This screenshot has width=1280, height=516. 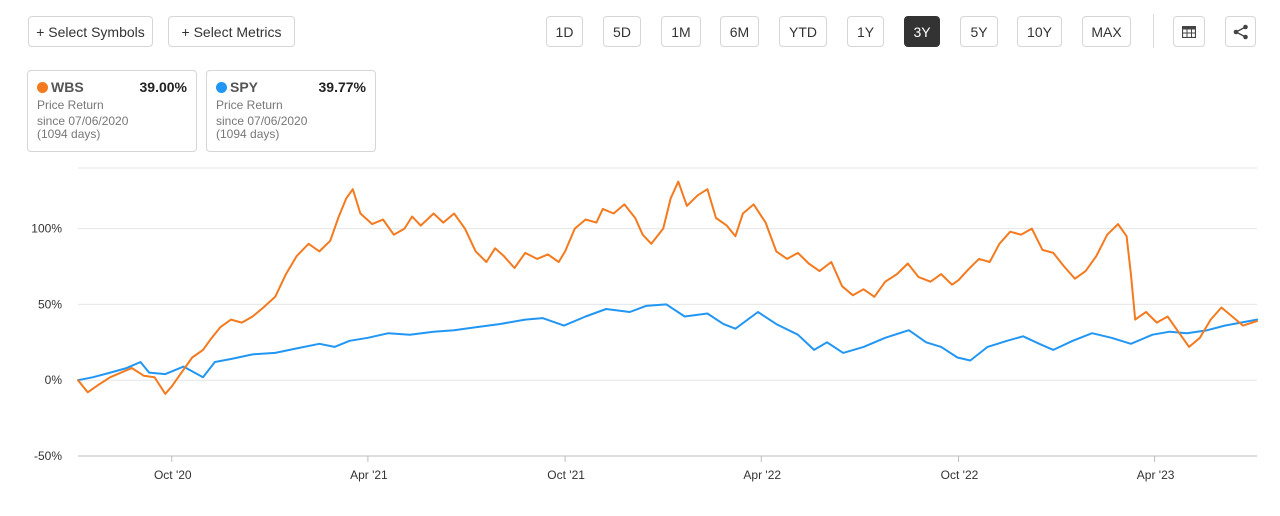 What do you see at coordinates (1106, 31) in the screenshot?
I see `range-max-button: MAX` at bounding box center [1106, 31].